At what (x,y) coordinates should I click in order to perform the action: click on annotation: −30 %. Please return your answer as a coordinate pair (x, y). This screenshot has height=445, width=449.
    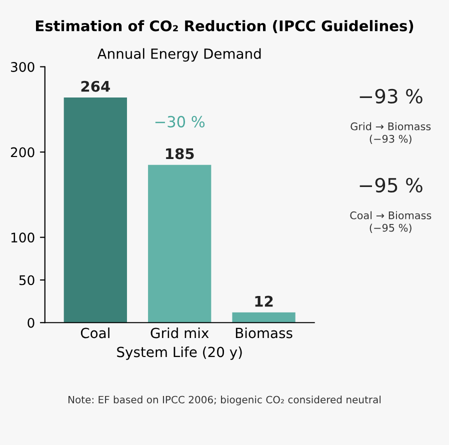
    Looking at the image, I should click on (180, 122).